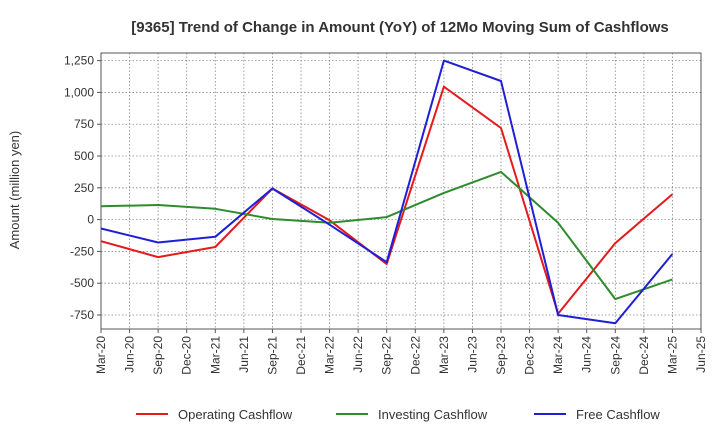 The width and height of the screenshot is (720, 440). What do you see at coordinates (272, 355) in the screenshot?
I see `x-tick-label: Sep-21` at bounding box center [272, 355].